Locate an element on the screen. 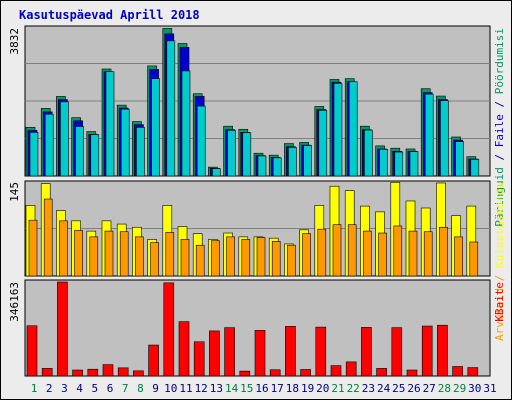 Image resolution: width=512 pixels, height=404 pixels. day-label: 16 is located at coordinates (261, 388).